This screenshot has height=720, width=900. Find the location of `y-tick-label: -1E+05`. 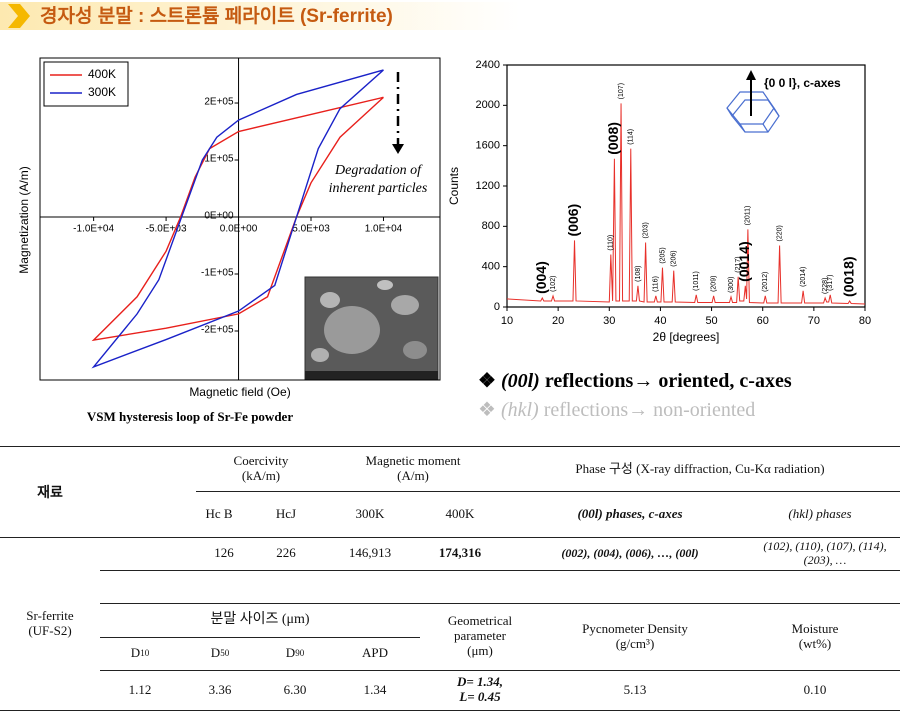

y-tick-label: -1E+05 is located at coordinates (217, 273).